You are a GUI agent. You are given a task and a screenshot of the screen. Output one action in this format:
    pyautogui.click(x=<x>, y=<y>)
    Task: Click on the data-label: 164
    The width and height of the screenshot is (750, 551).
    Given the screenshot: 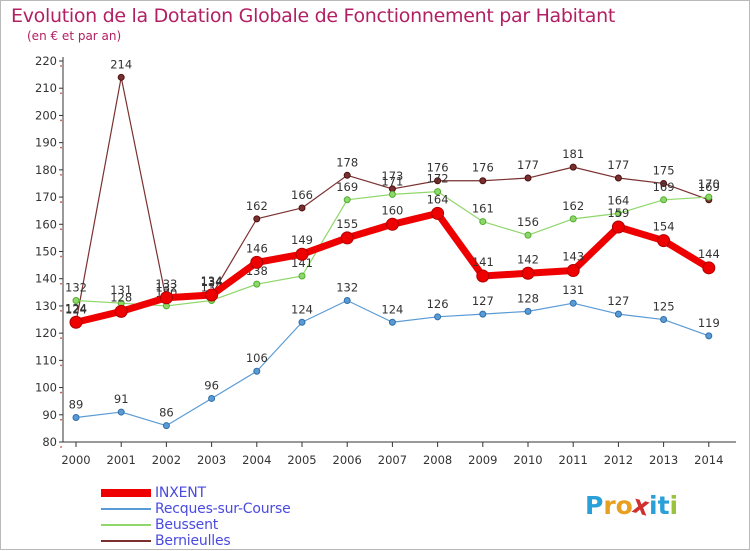 What is the action you would take?
    pyautogui.click(x=438, y=199)
    